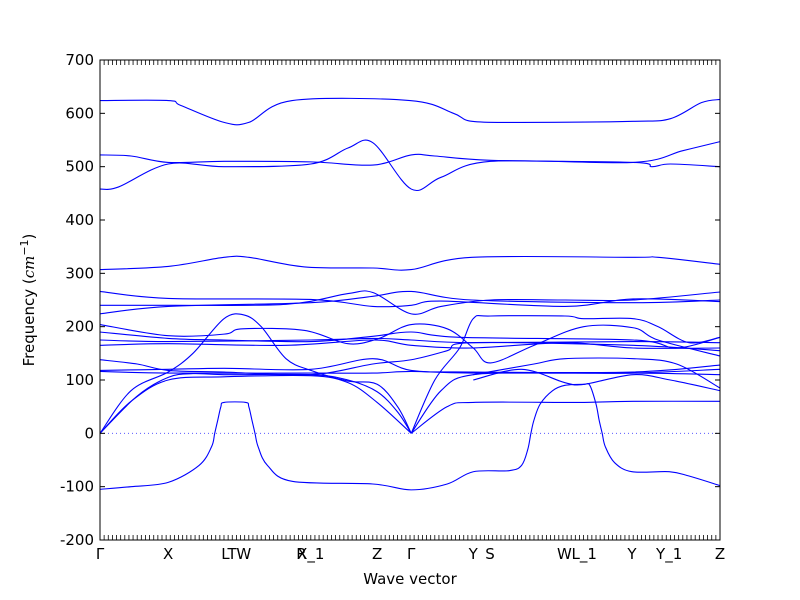  What do you see at coordinates (77, 540) in the screenshot?
I see `y-tick-label: -200` at bounding box center [77, 540].